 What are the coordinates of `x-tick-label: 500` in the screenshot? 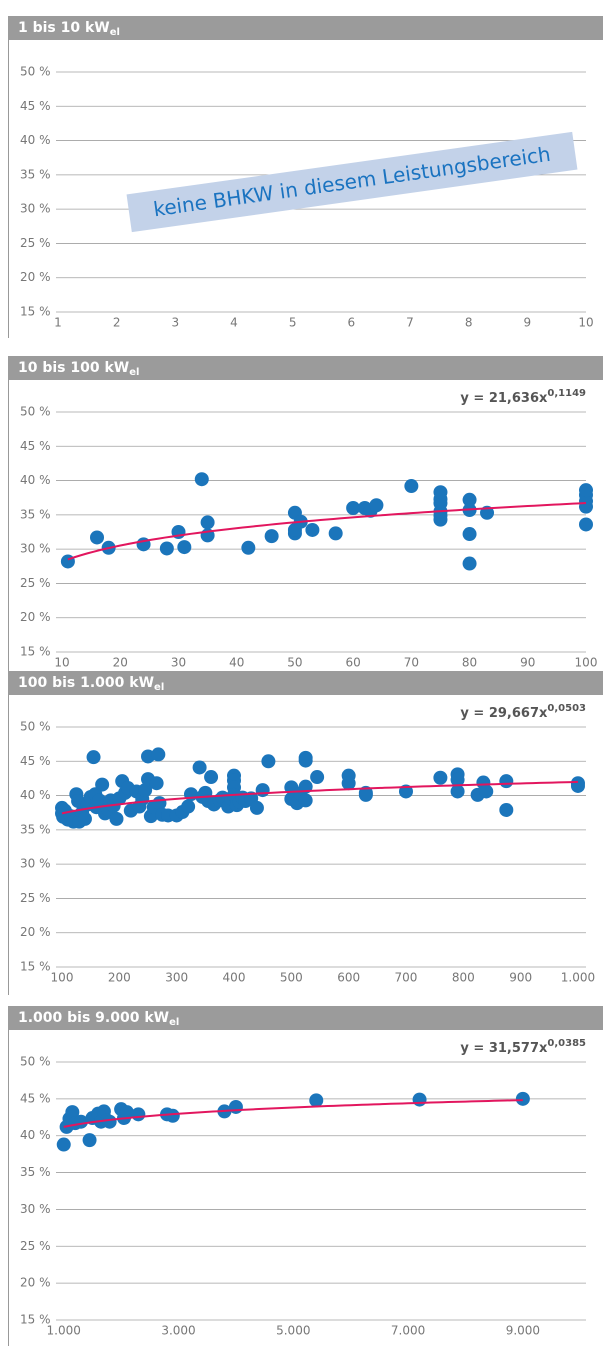 It's located at (291, 978).